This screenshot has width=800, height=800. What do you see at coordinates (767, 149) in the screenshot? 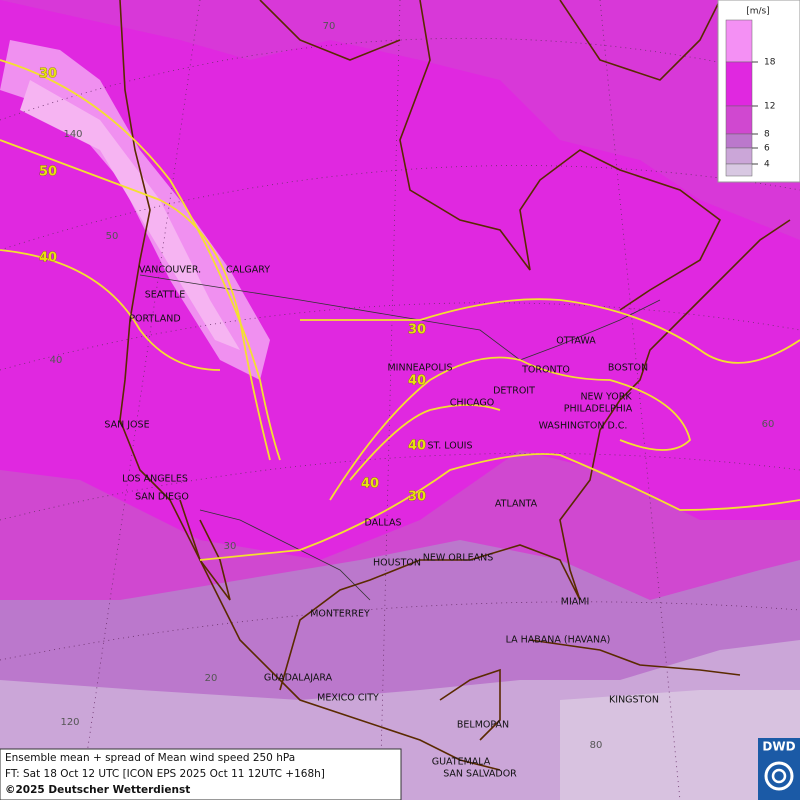
I see `legend-tick-label: 6` at bounding box center [767, 149].